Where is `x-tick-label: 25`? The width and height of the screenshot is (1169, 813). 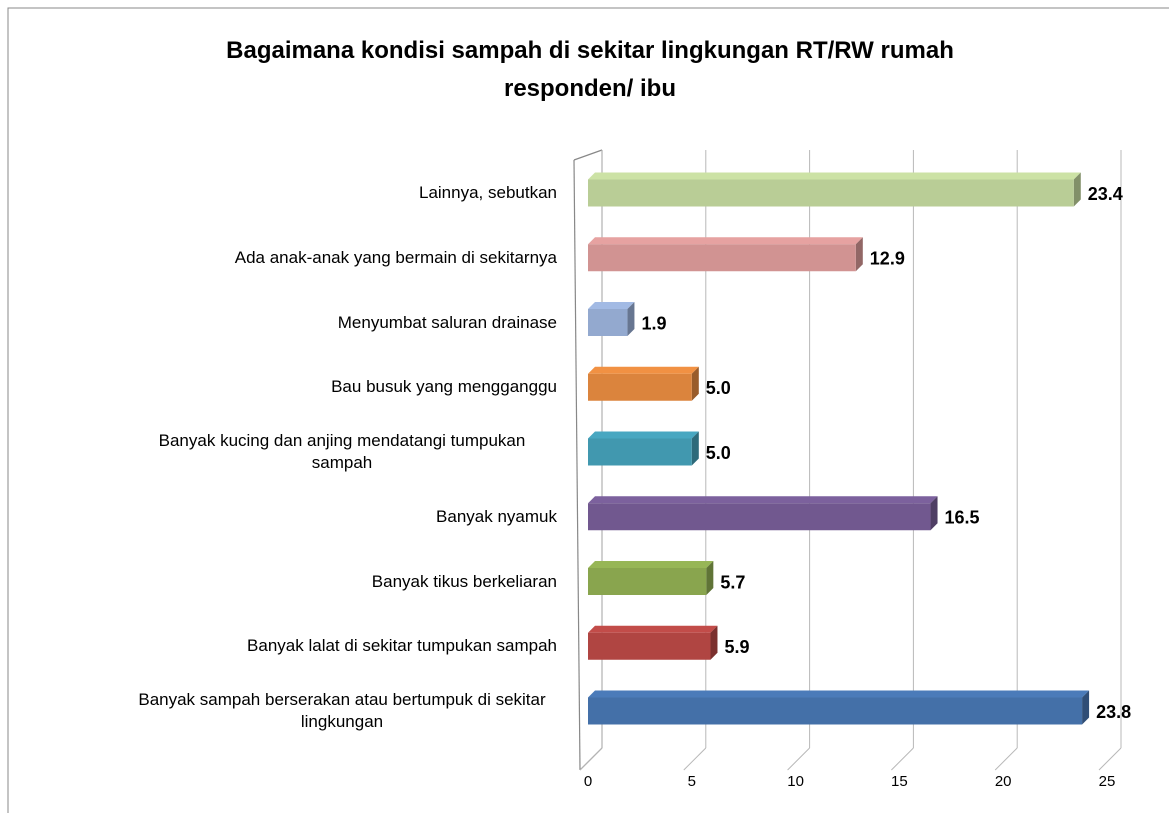
x-tick-label: 25 is located at coordinates (1107, 781).